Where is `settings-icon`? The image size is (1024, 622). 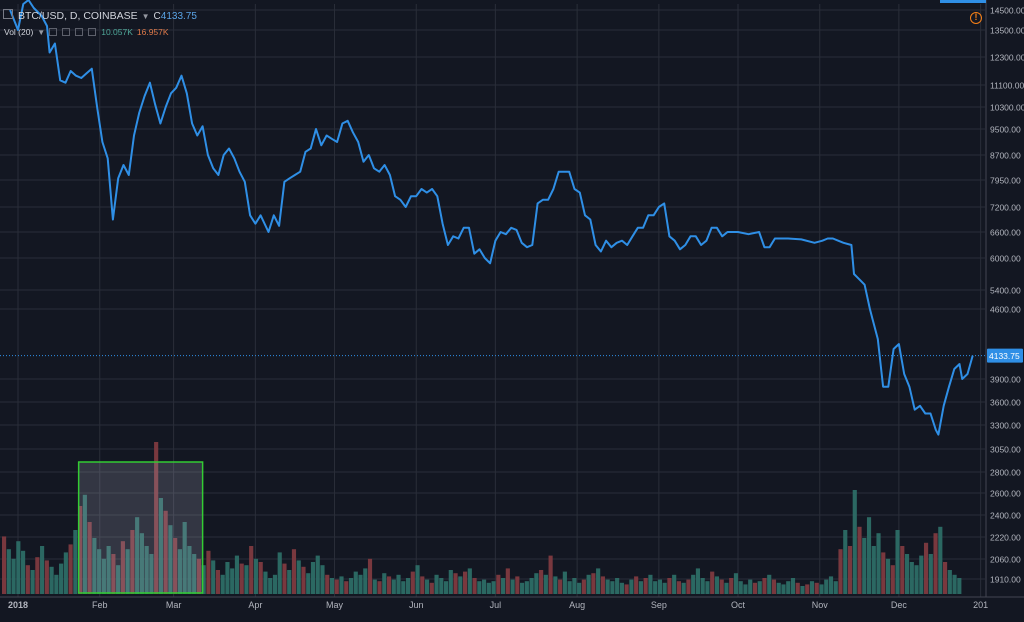
settings-icon is located at coordinates (66, 32).